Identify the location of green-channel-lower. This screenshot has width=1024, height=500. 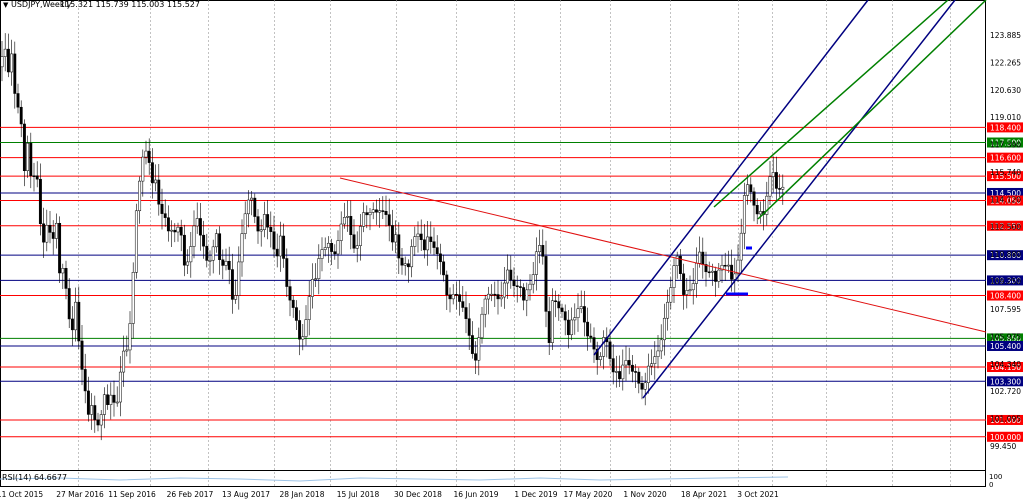
(872, 110).